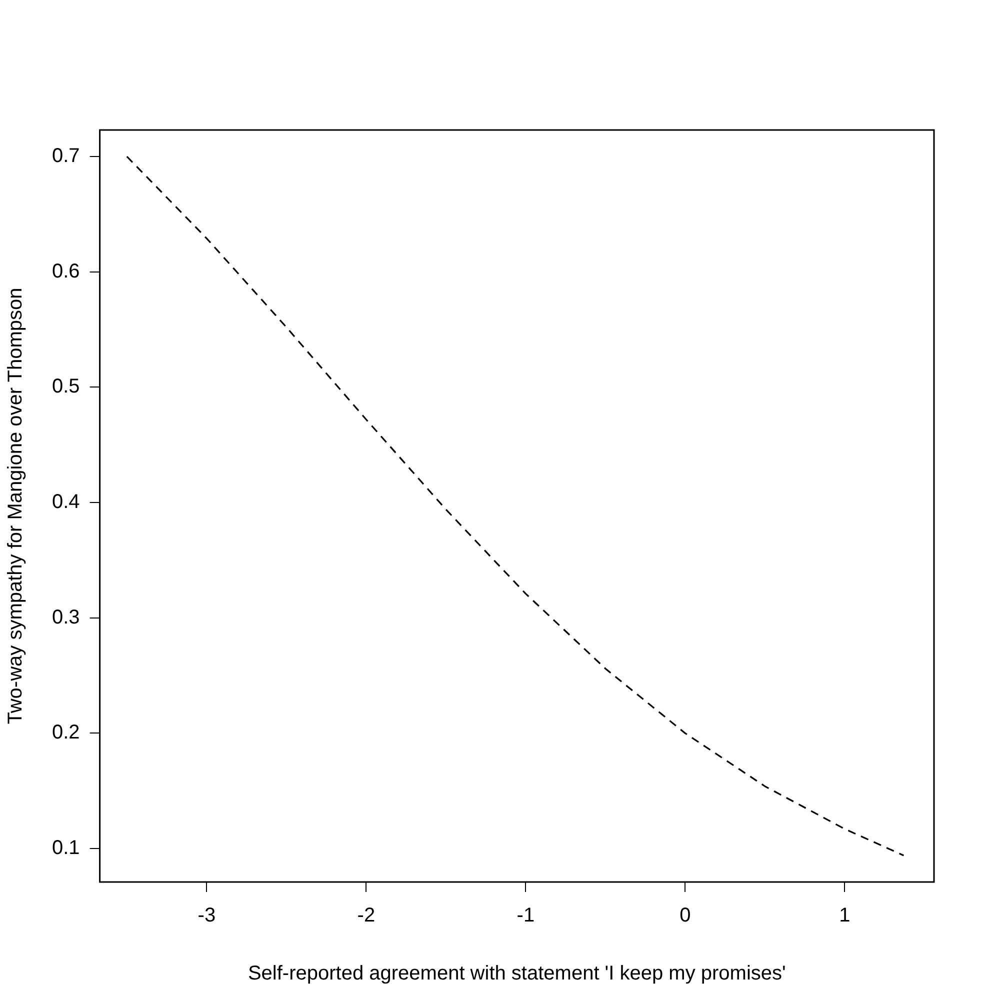  What do you see at coordinates (685, 915) in the screenshot?
I see `x-tick-label: 0` at bounding box center [685, 915].